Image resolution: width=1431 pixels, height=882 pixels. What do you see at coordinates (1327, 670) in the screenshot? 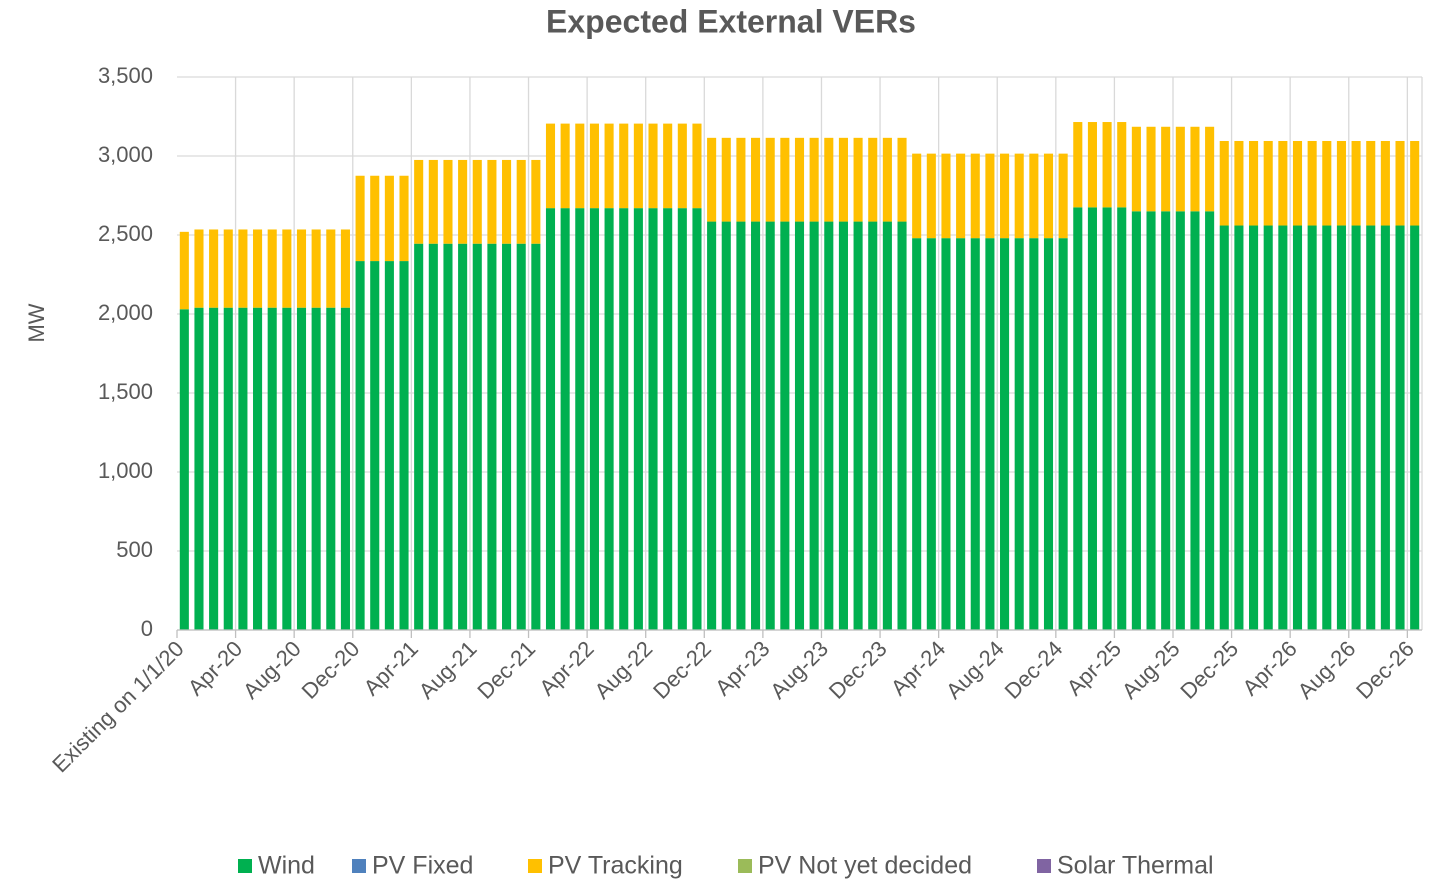
I see `x-tick-label: Aug-26` at bounding box center [1327, 670].